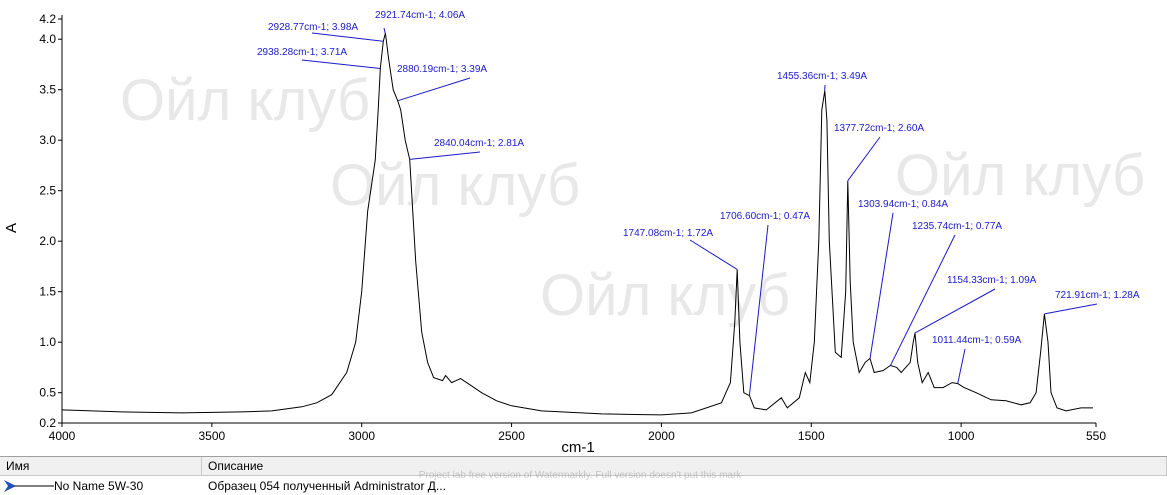 Image resolution: width=1167 pixels, height=495 pixels. I want to click on row-name: No Name 5W-30, so click(95, 486).